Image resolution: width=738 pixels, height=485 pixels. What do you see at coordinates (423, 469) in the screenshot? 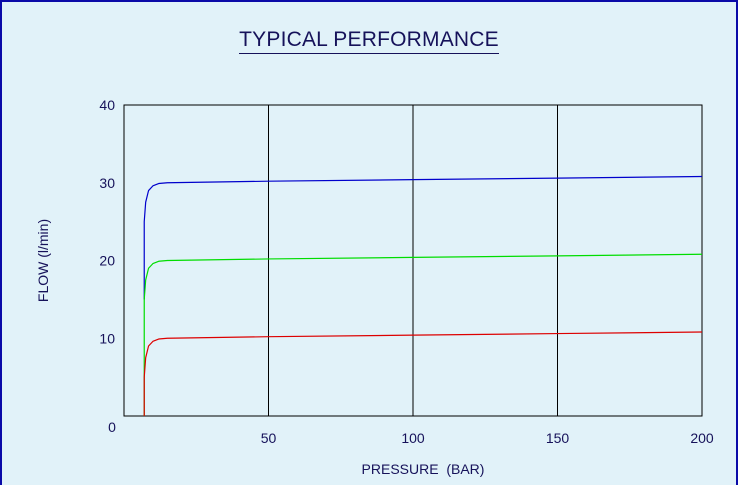
I see `x-axis-label: PRESSURE (BAR)` at bounding box center [423, 469].